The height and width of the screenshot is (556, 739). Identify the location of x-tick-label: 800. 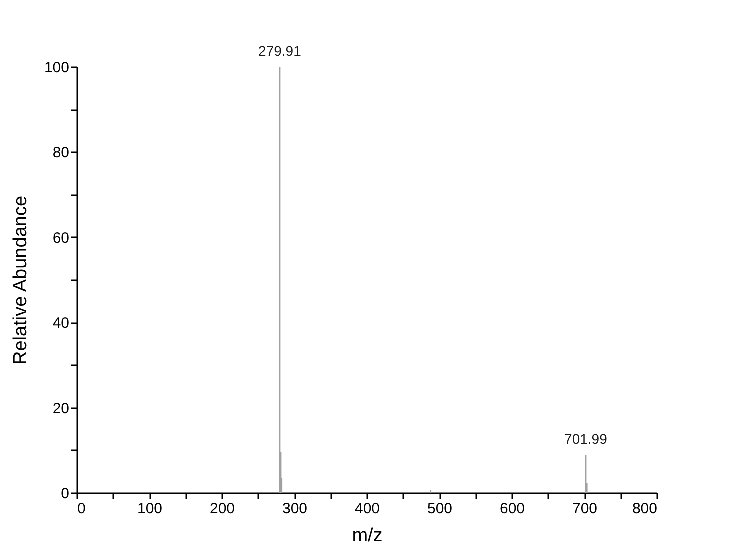
(645, 509).